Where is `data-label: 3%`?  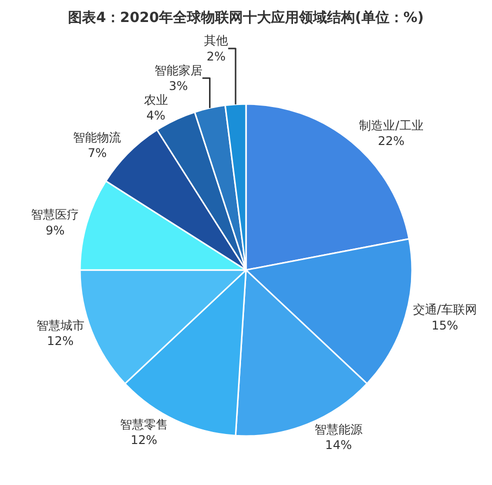
data-label: 3% is located at coordinates (178, 85).